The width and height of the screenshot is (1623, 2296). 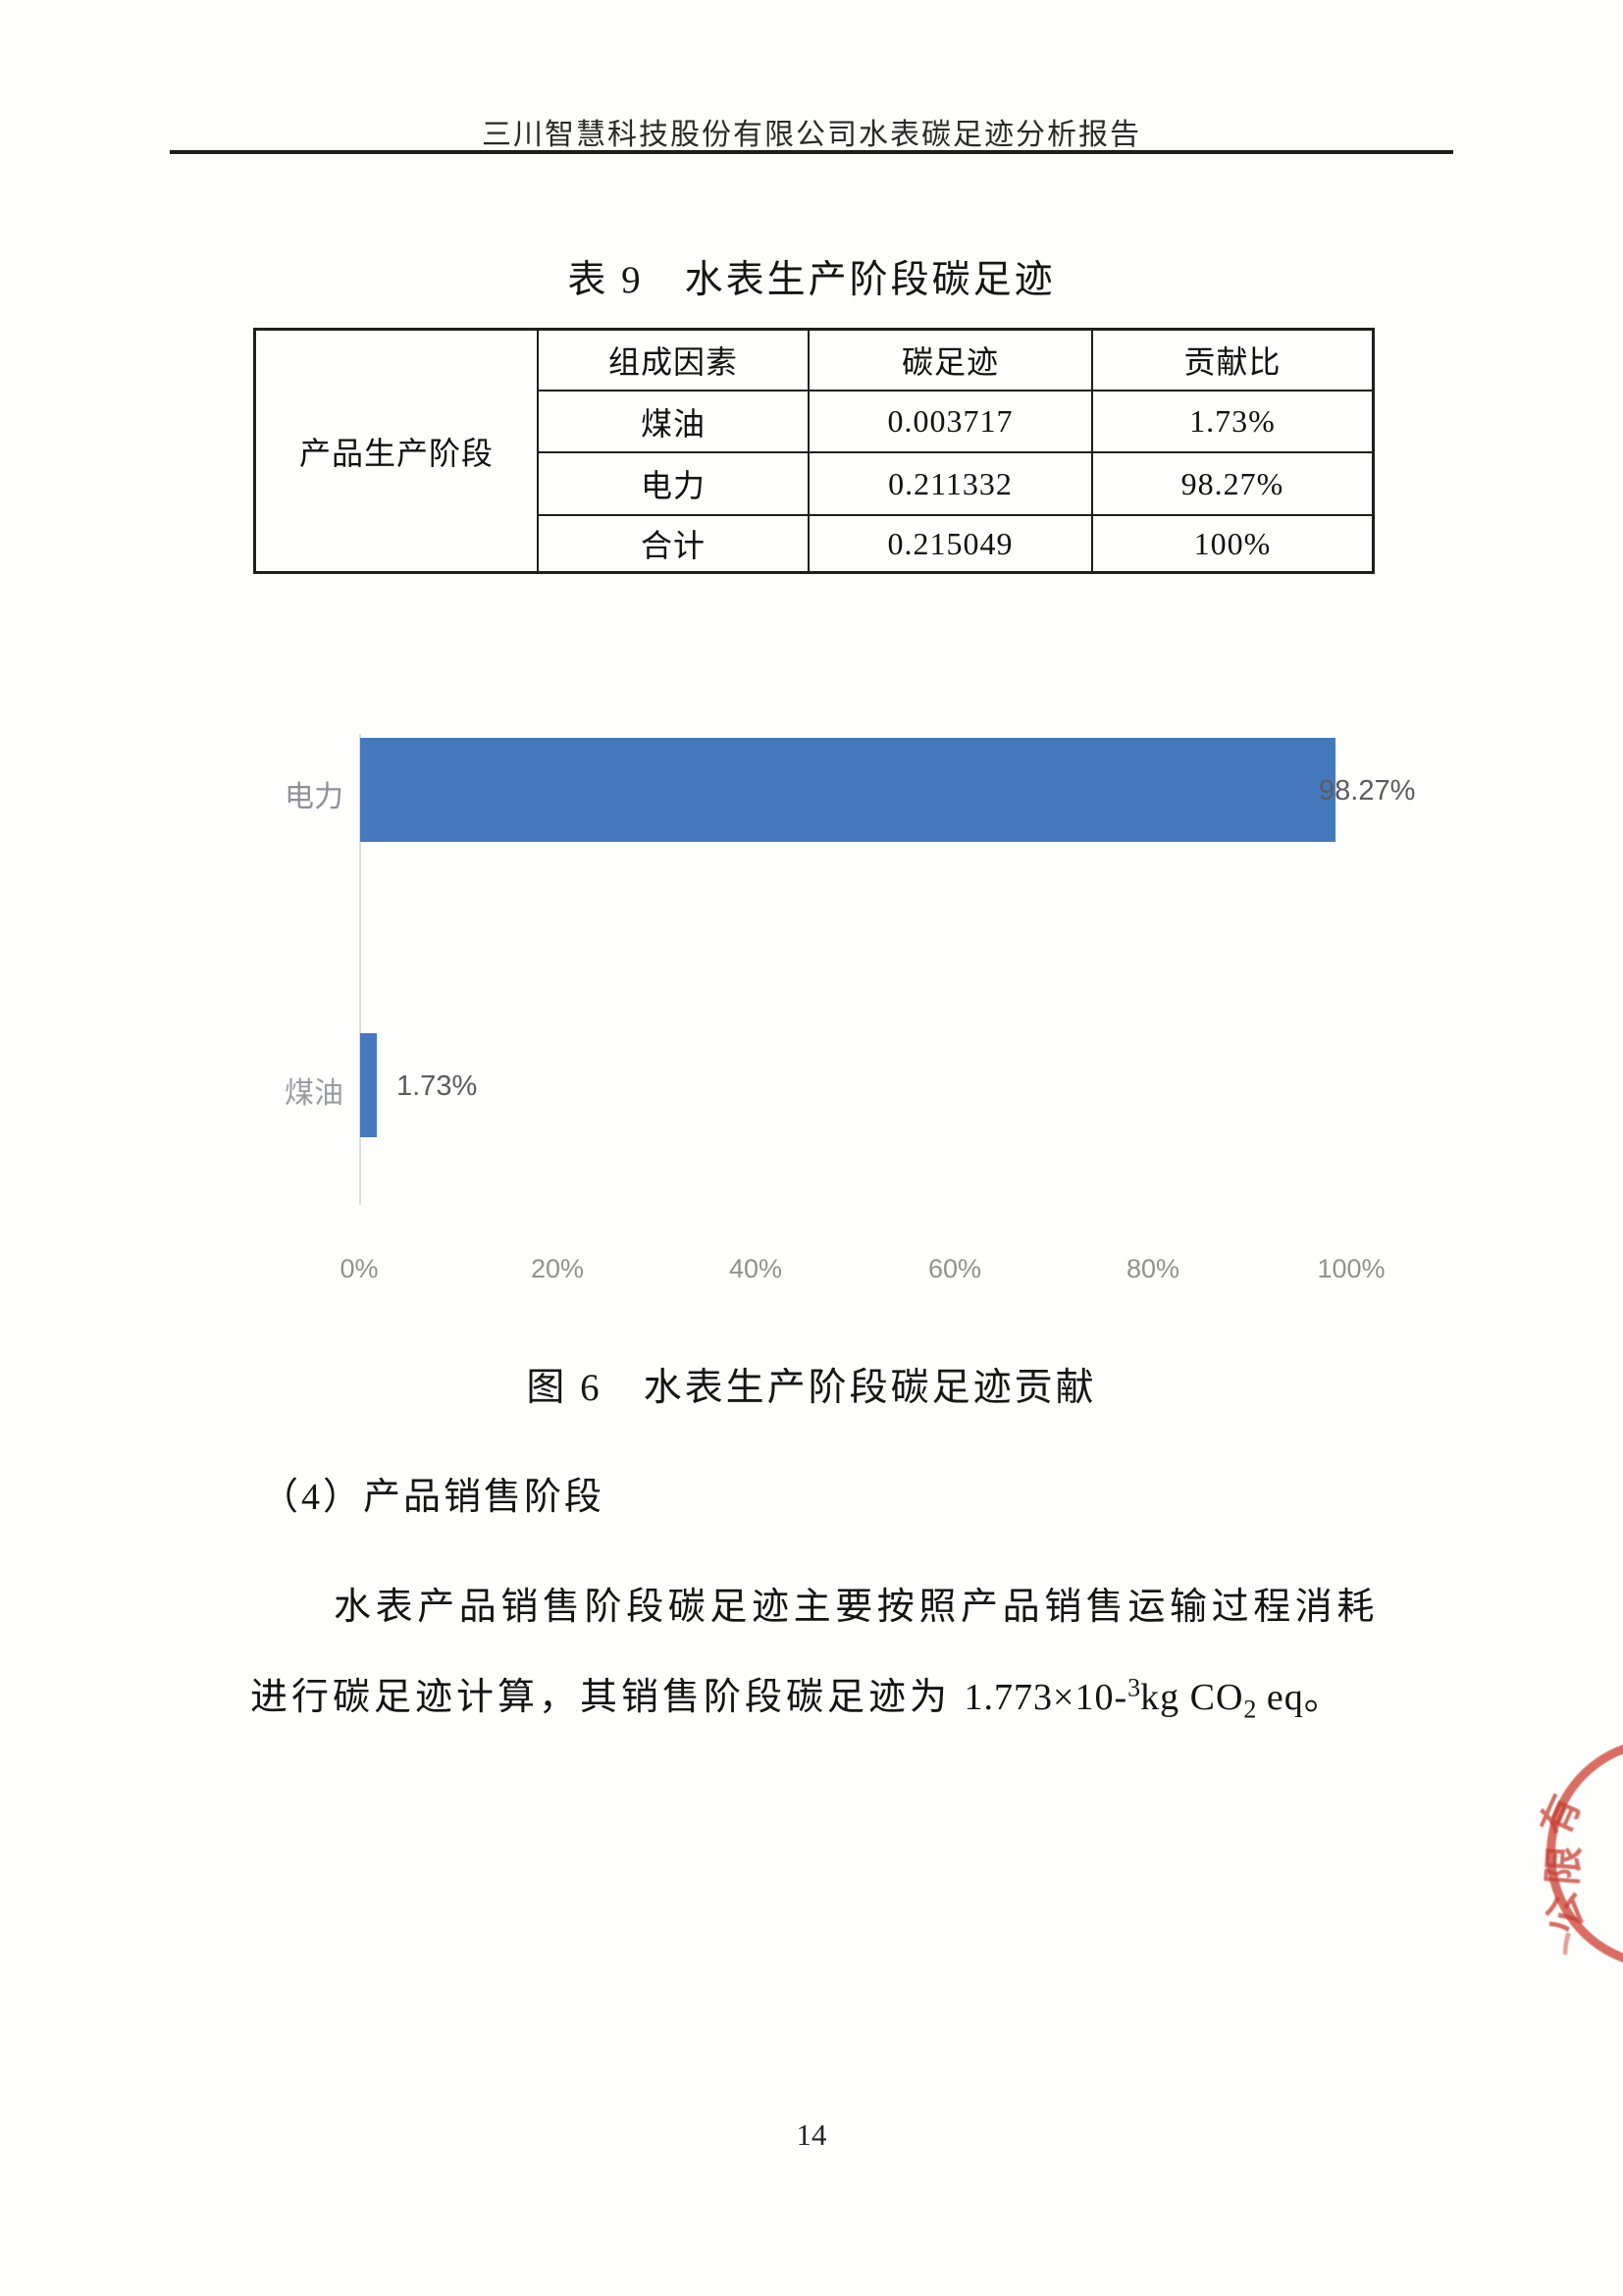 I want to click on table-cell: 100%, so click(x=1231, y=542).